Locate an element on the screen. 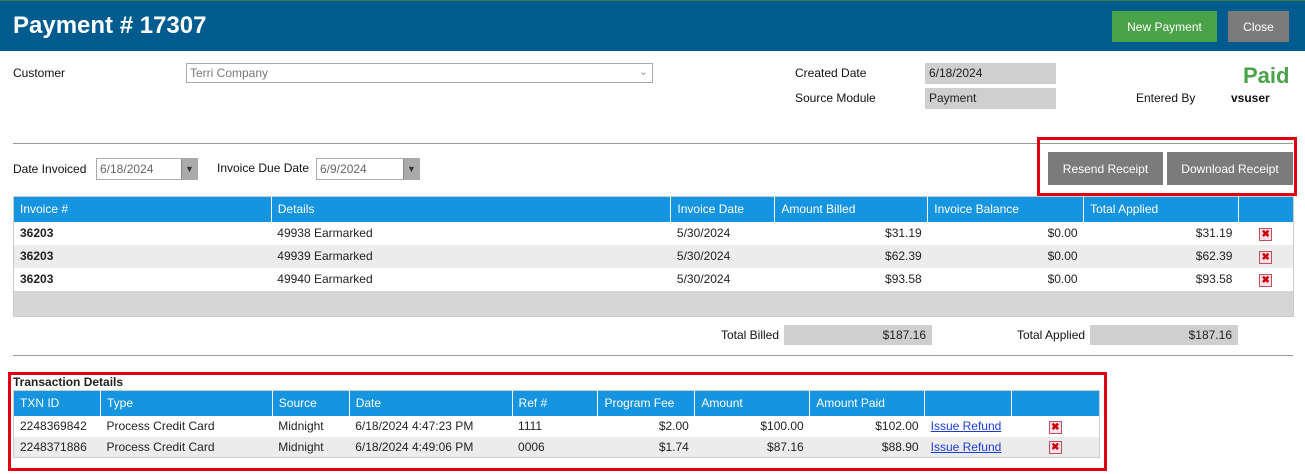 Image resolution: width=1305 pixels, height=474 pixels. table-footer-row is located at coordinates (653, 303).